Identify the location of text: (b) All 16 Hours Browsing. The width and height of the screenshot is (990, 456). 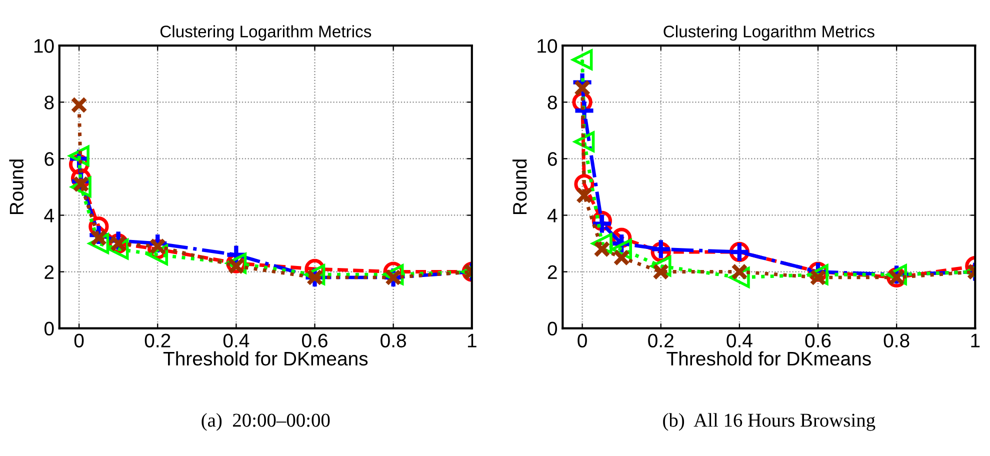
(769, 422).